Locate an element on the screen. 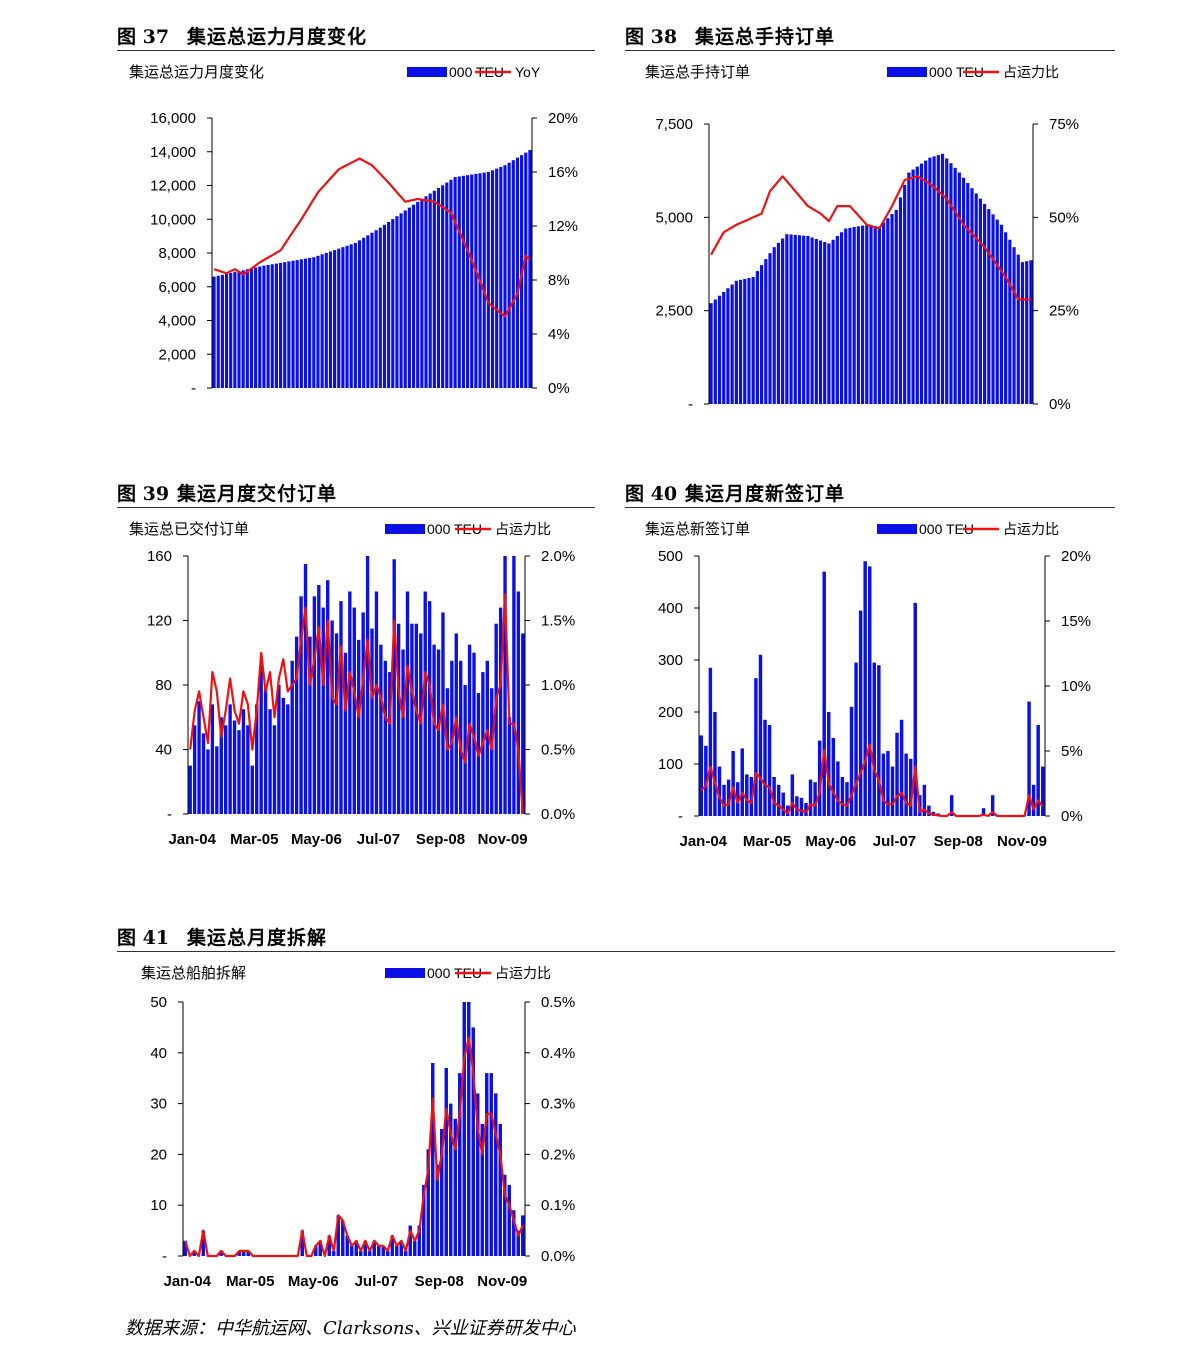  figure-38-title: 集运总手持订单 is located at coordinates (765, 37).